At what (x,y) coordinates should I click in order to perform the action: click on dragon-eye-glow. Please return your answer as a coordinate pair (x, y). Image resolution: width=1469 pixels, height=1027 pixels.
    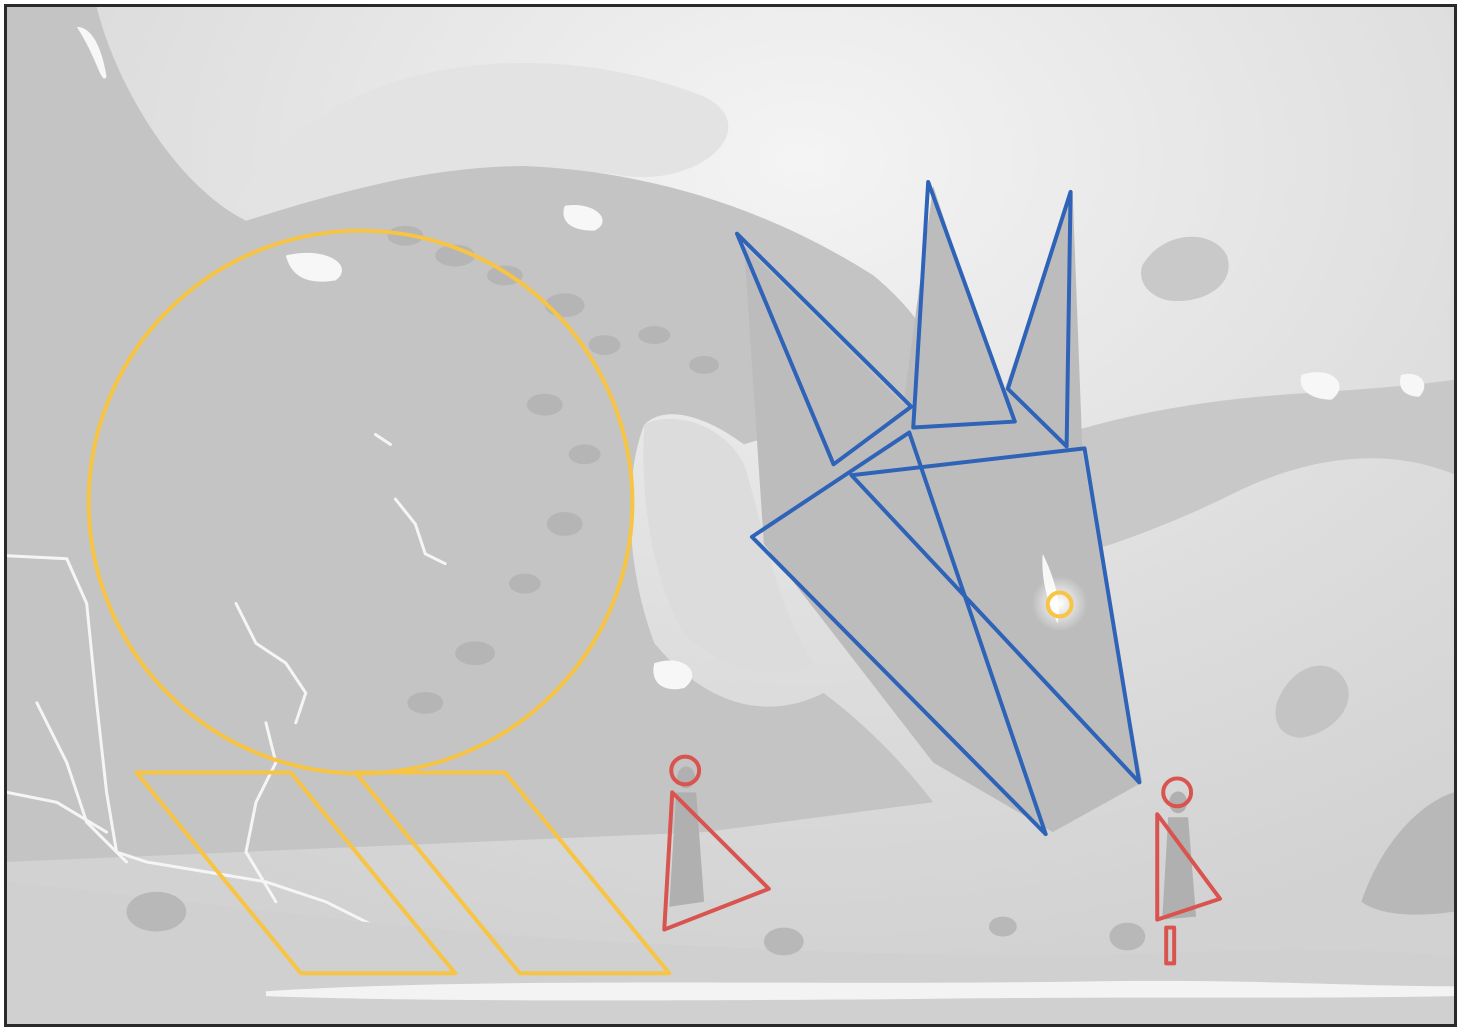
    Looking at the image, I should click on (1059, 603).